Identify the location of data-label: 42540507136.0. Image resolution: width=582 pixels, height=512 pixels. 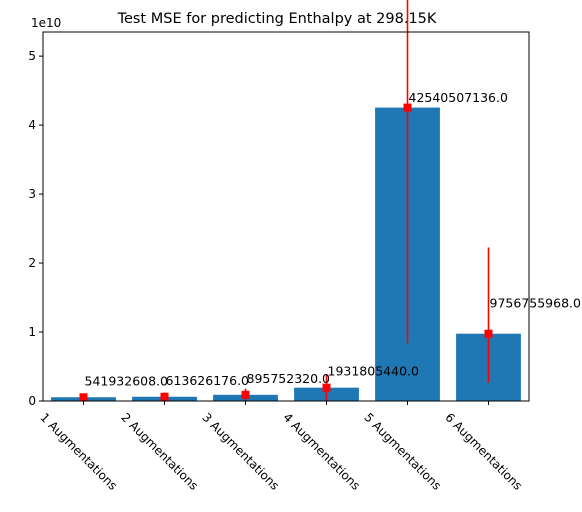
(458, 97).